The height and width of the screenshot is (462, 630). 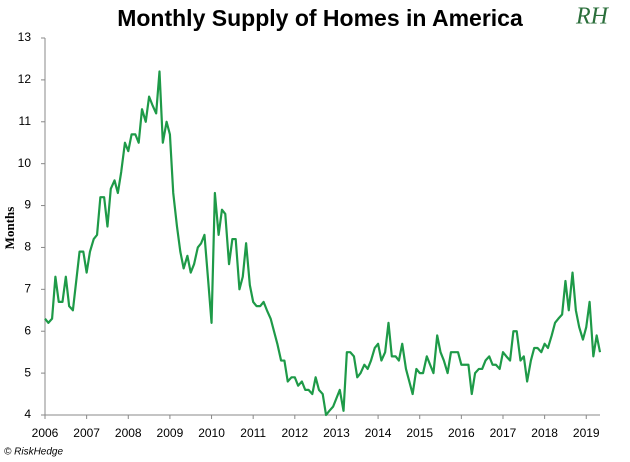 What do you see at coordinates (86, 433) in the screenshot?
I see `x-tick-label: 2007` at bounding box center [86, 433].